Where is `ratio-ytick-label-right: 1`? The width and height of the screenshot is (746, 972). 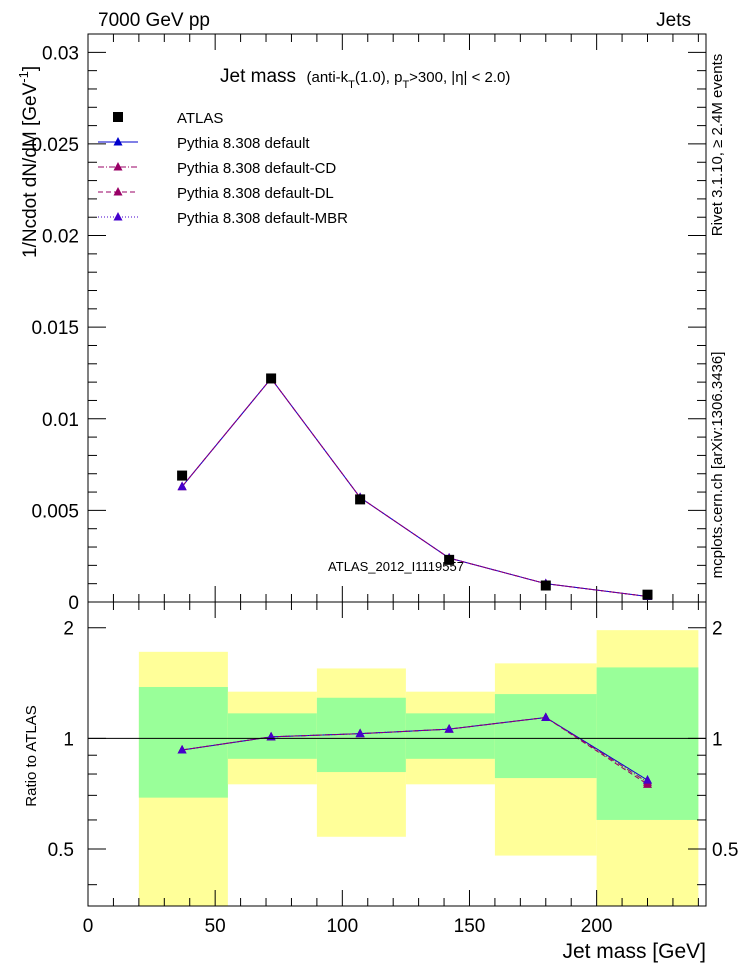 ratio-ytick-label-right: 1 is located at coordinates (717, 739).